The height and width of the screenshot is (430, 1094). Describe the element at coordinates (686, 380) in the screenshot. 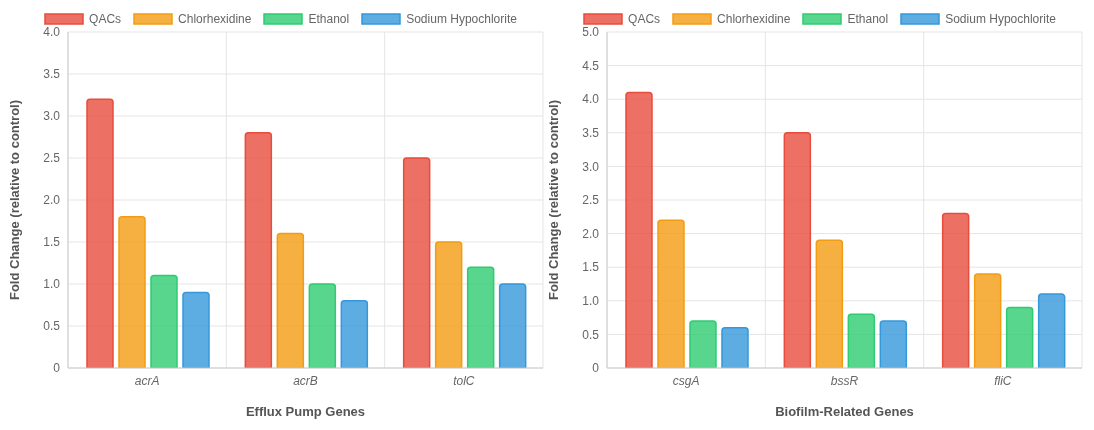

I see `x-tick-label: csgA` at that location.